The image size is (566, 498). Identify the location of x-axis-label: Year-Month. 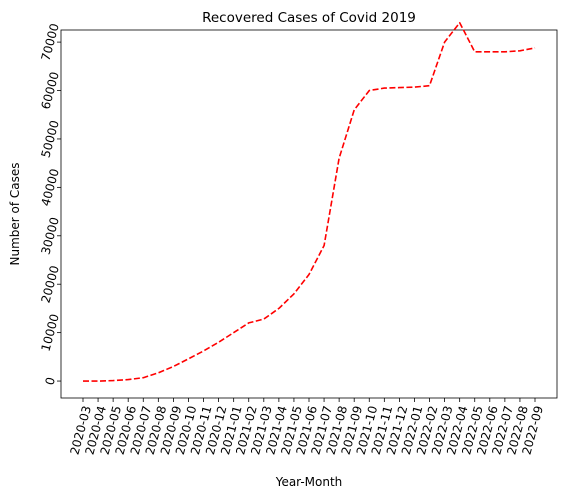
(309, 482).